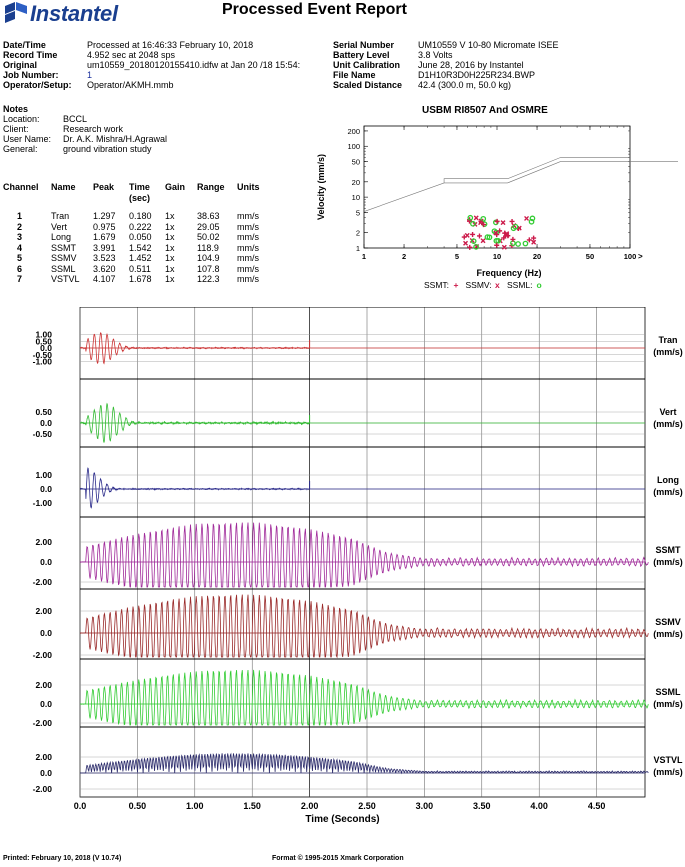  What do you see at coordinates (140, 268) in the screenshot?
I see `table-cell: 0.511` at bounding box center [140, 268].